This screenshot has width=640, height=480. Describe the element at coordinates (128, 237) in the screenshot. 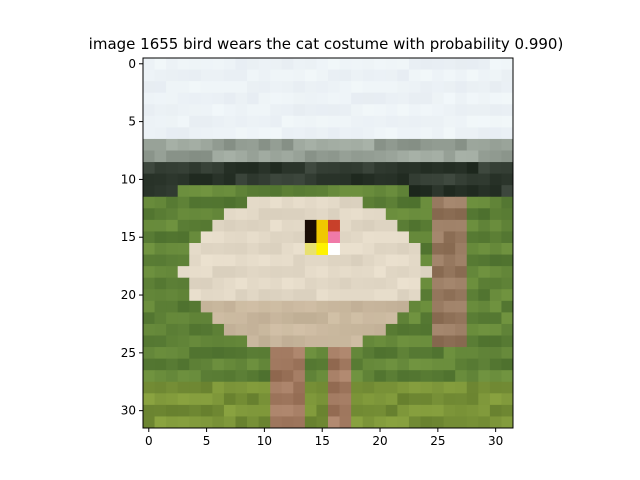

I see `y-tick-label: 15` at that location.